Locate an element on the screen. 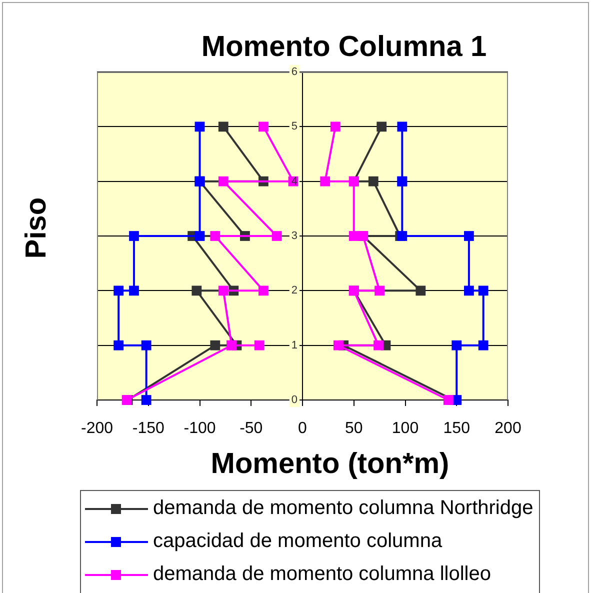 This screenshot has width=591, height=593. y-tick-label: 5 is located at coordinates (294, 126).